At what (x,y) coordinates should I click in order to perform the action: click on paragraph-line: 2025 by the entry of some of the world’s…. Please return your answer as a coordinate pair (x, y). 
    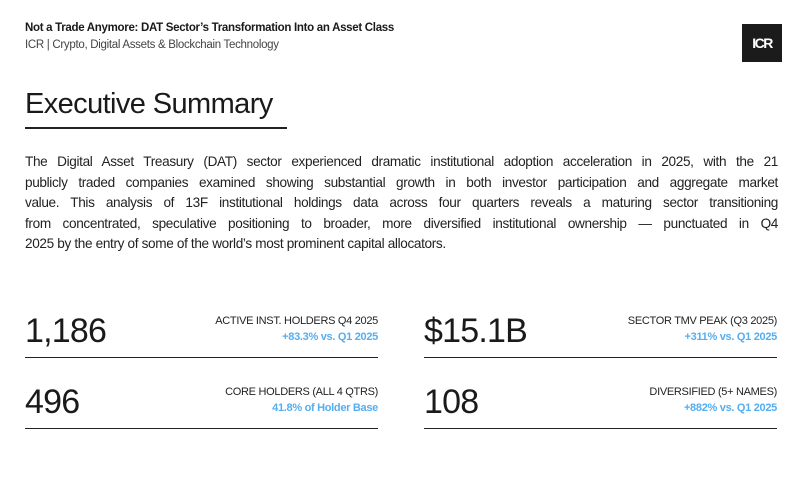
    Looking at the image, I should click on (235, 243).